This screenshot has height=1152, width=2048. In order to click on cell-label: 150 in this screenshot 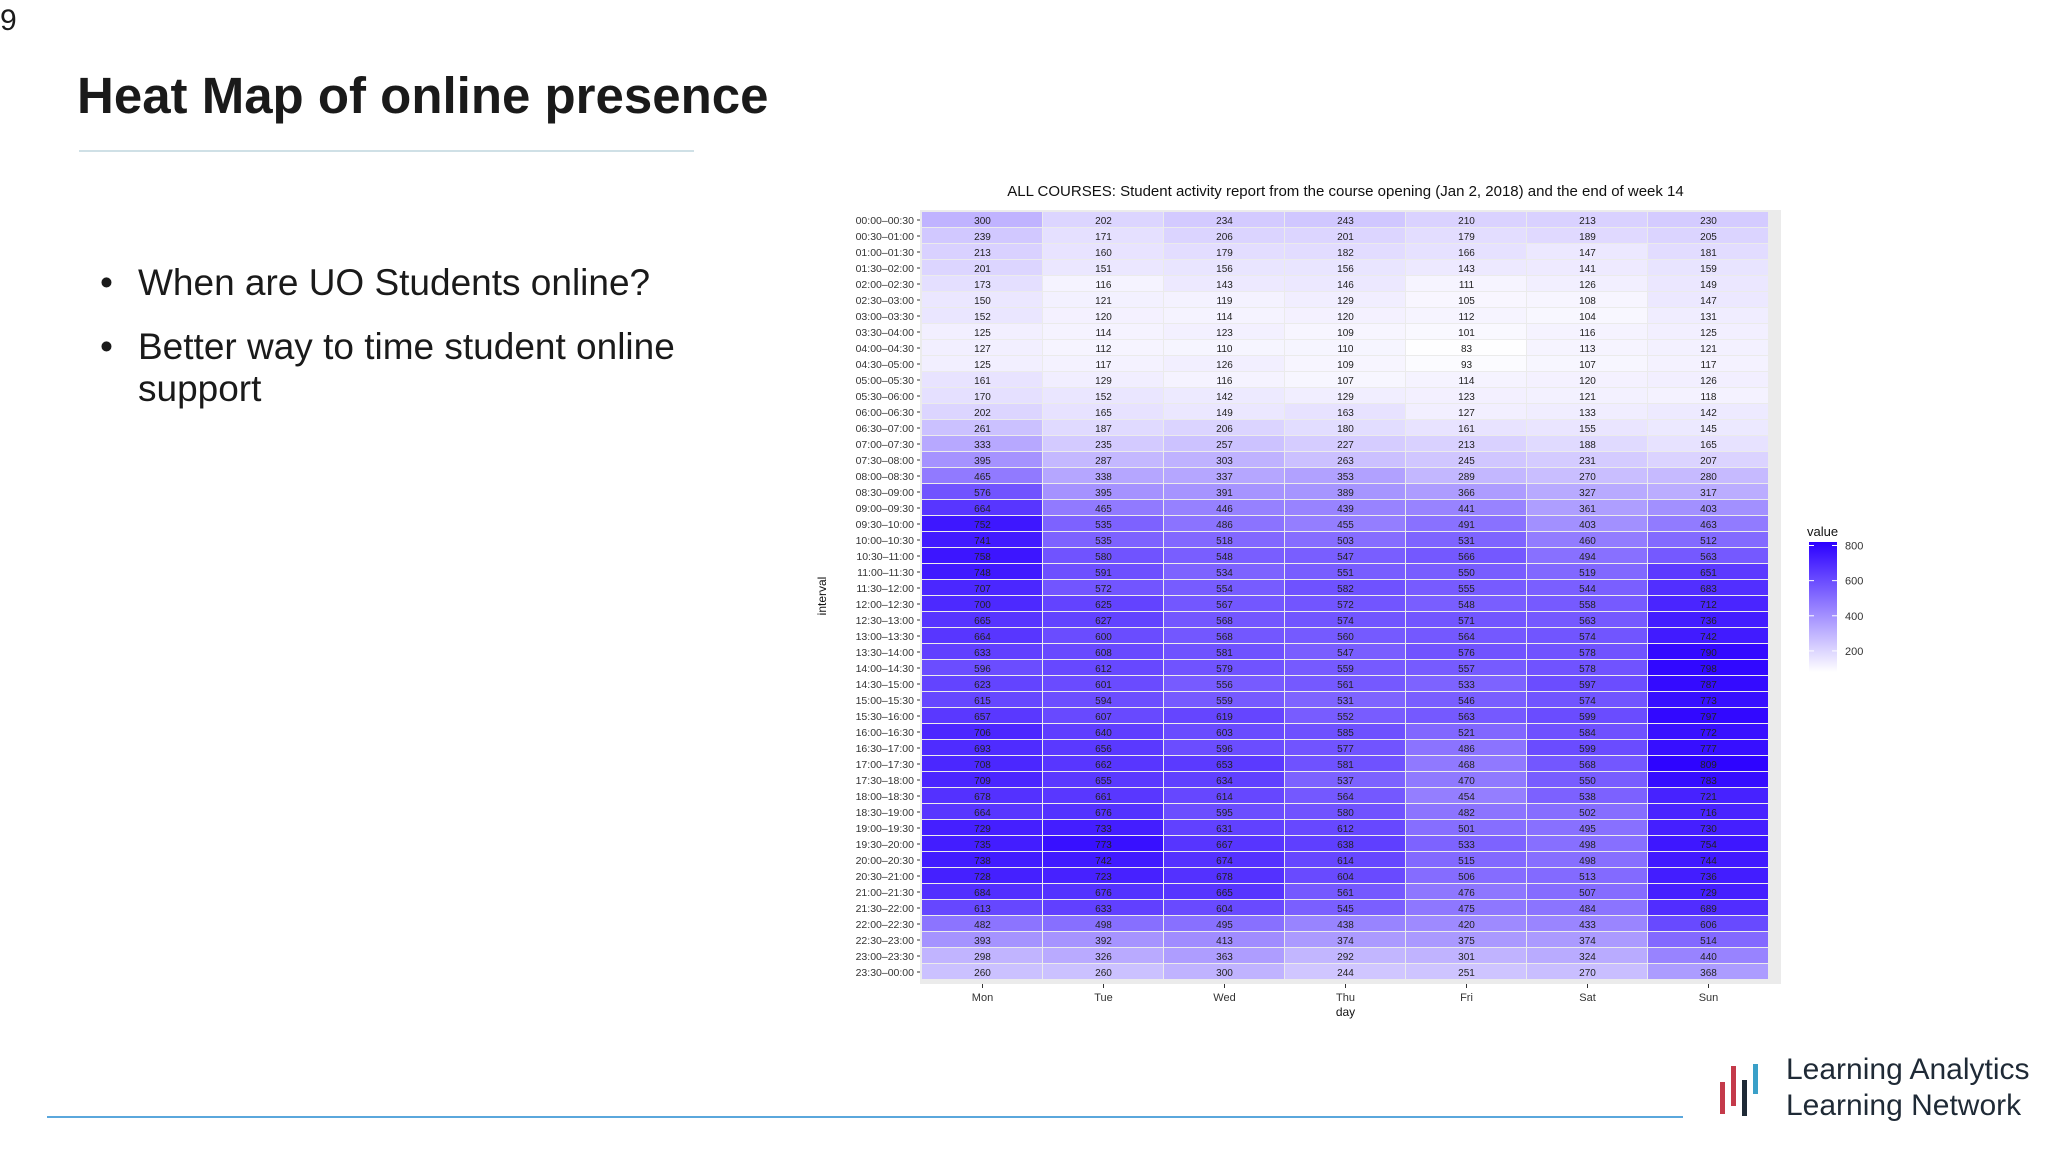, I will do `click(982, 301)`.